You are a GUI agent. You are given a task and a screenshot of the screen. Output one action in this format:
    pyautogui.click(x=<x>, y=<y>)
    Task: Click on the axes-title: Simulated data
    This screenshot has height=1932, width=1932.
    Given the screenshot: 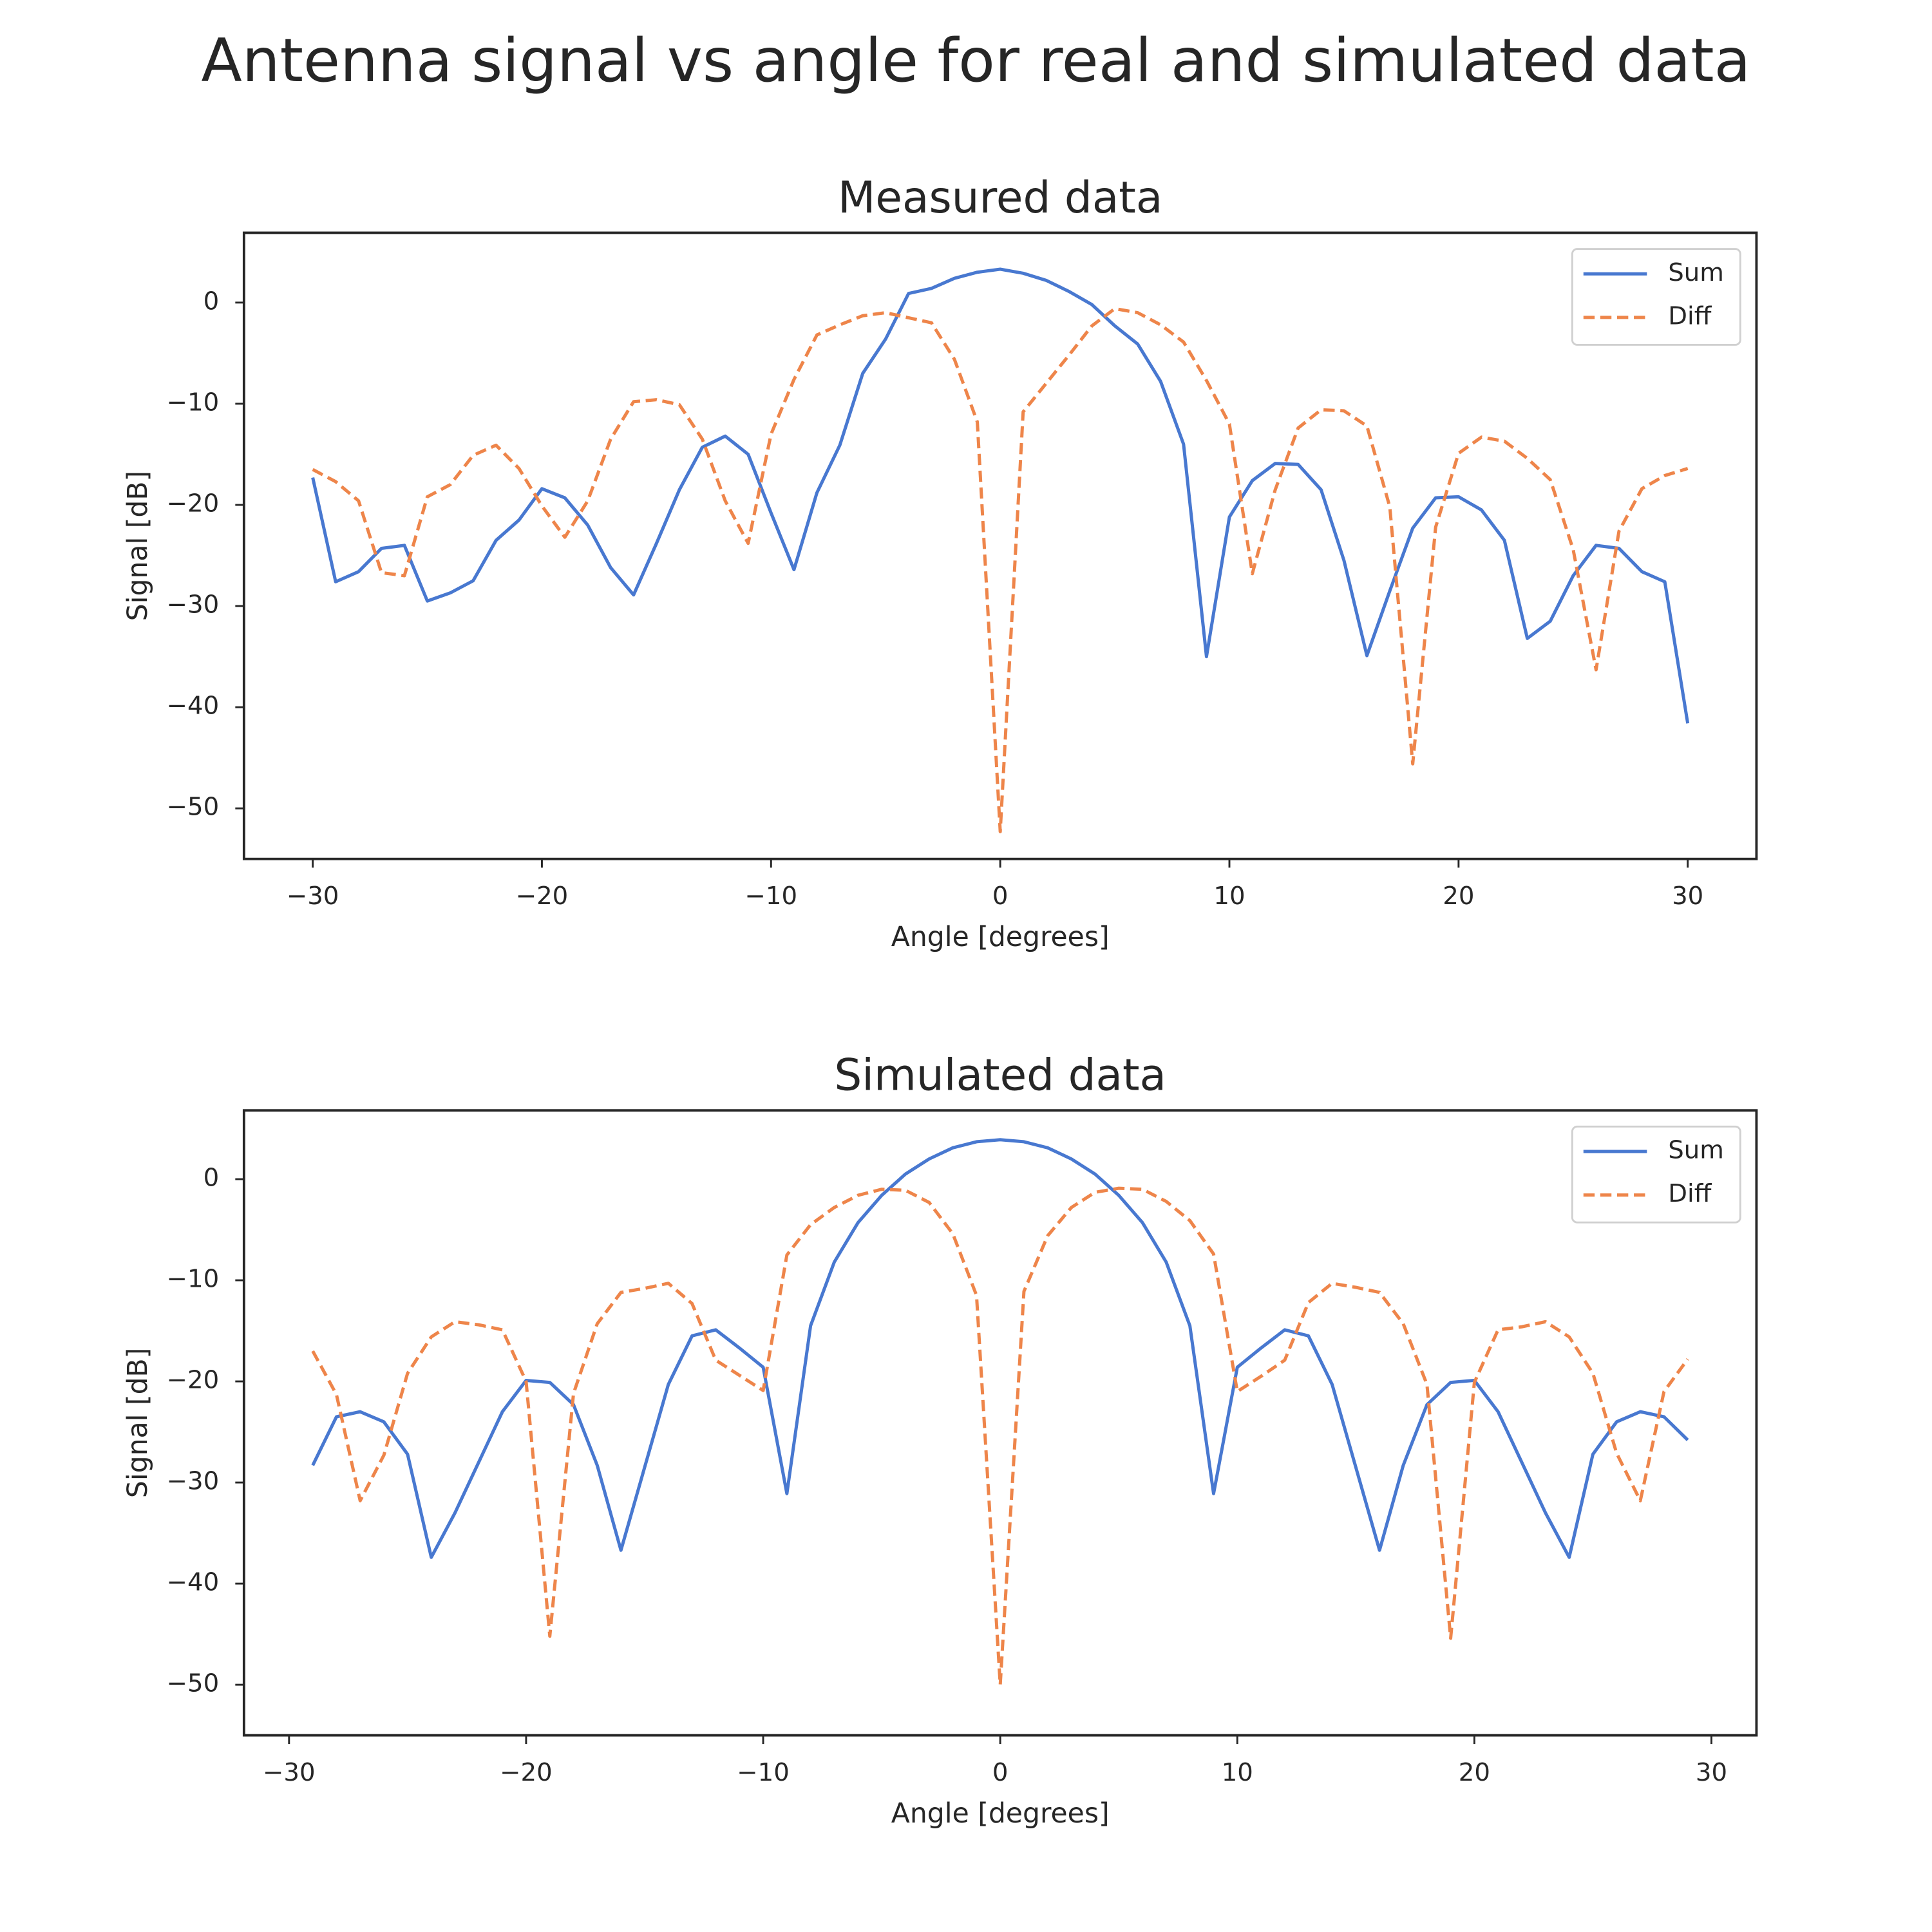 What is the action you would take?
    pyautogui.click(x=1000, y=1075)
    